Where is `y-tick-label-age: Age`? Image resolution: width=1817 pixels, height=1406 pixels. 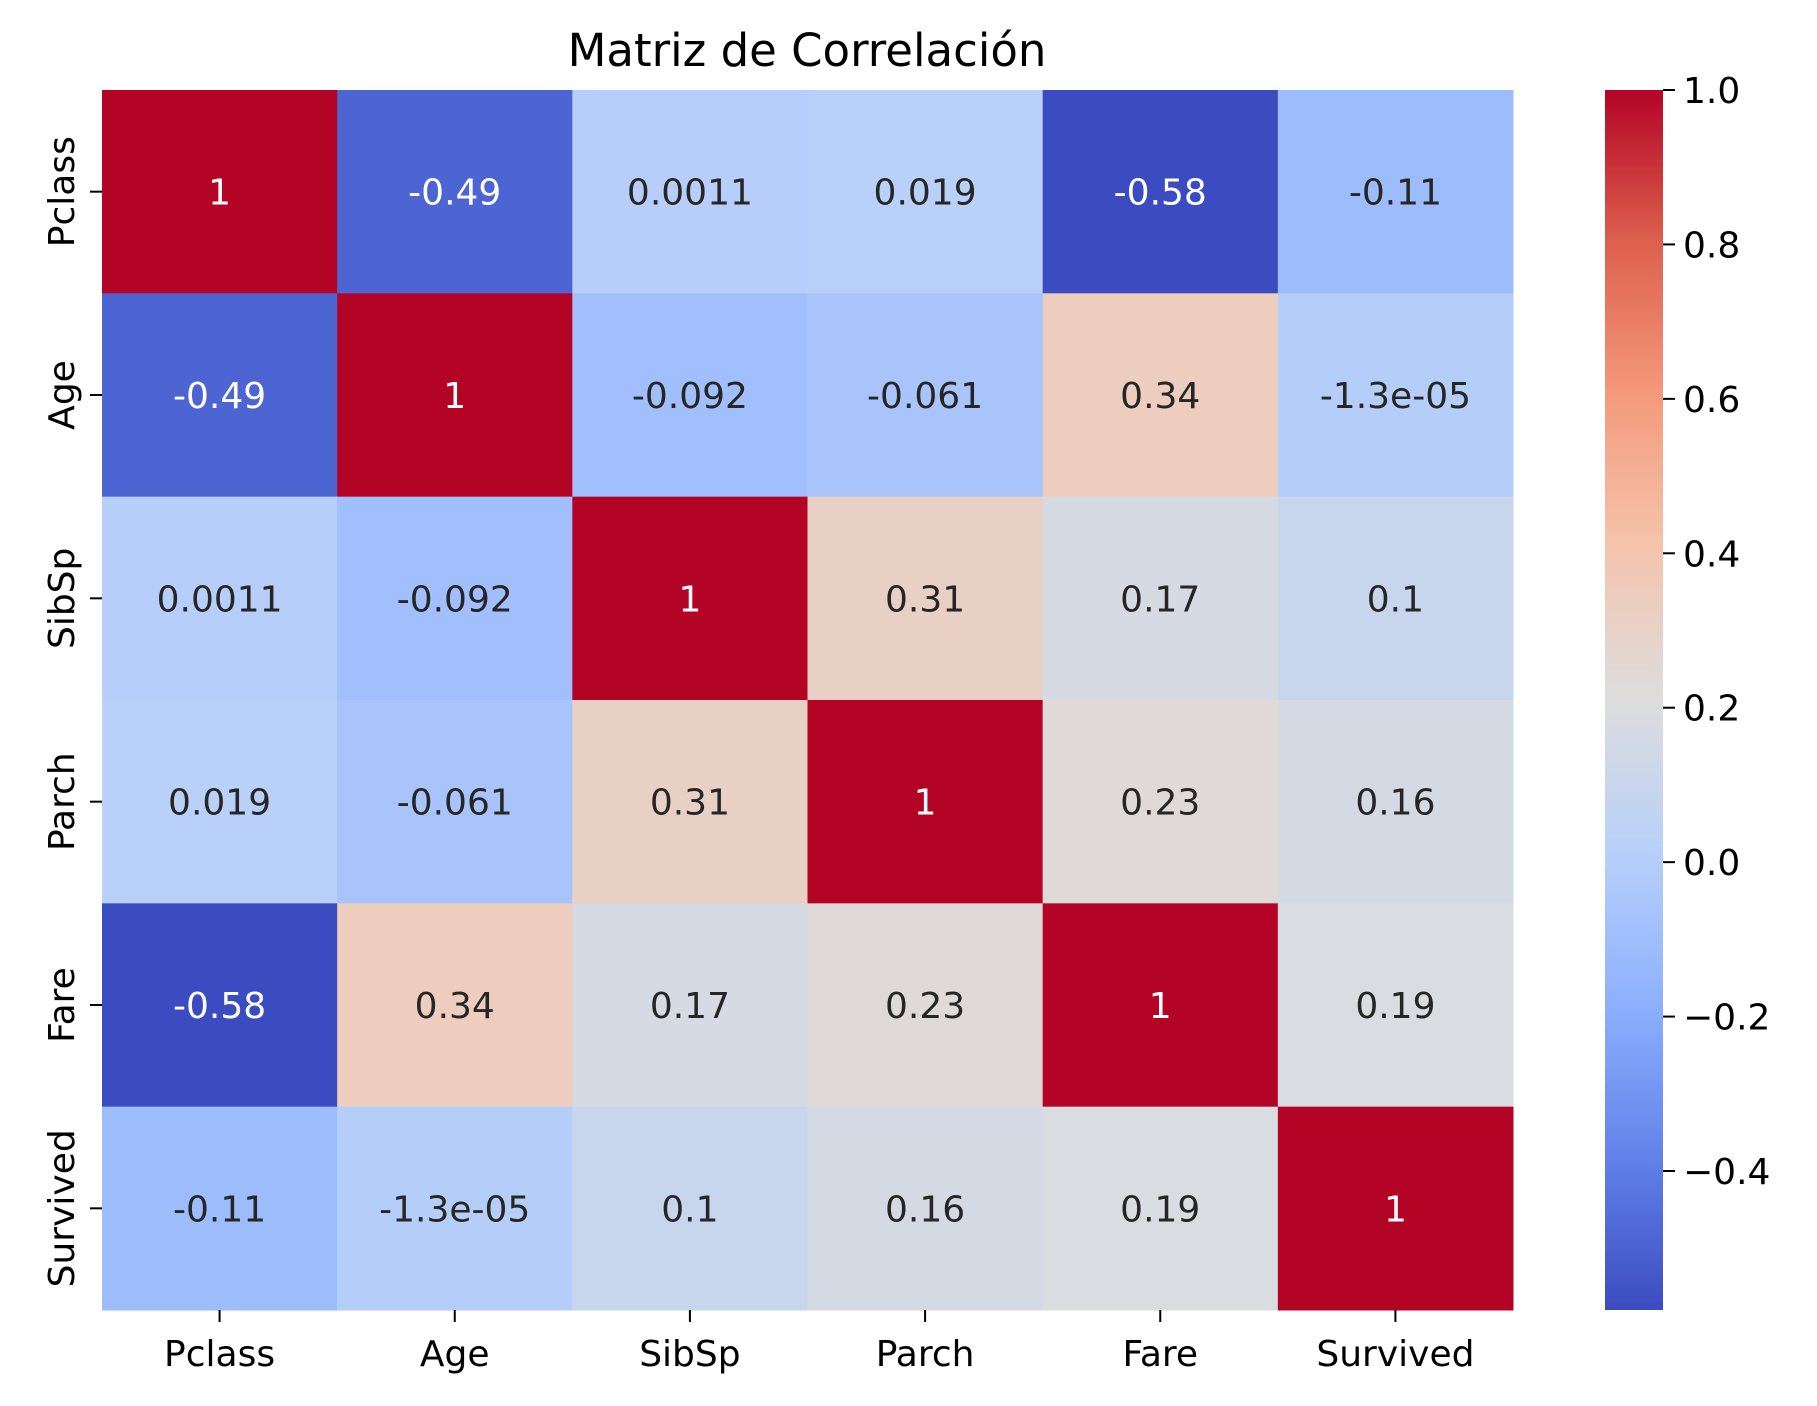
y-tick-label-age: Age is located at coordinates (62, 395).